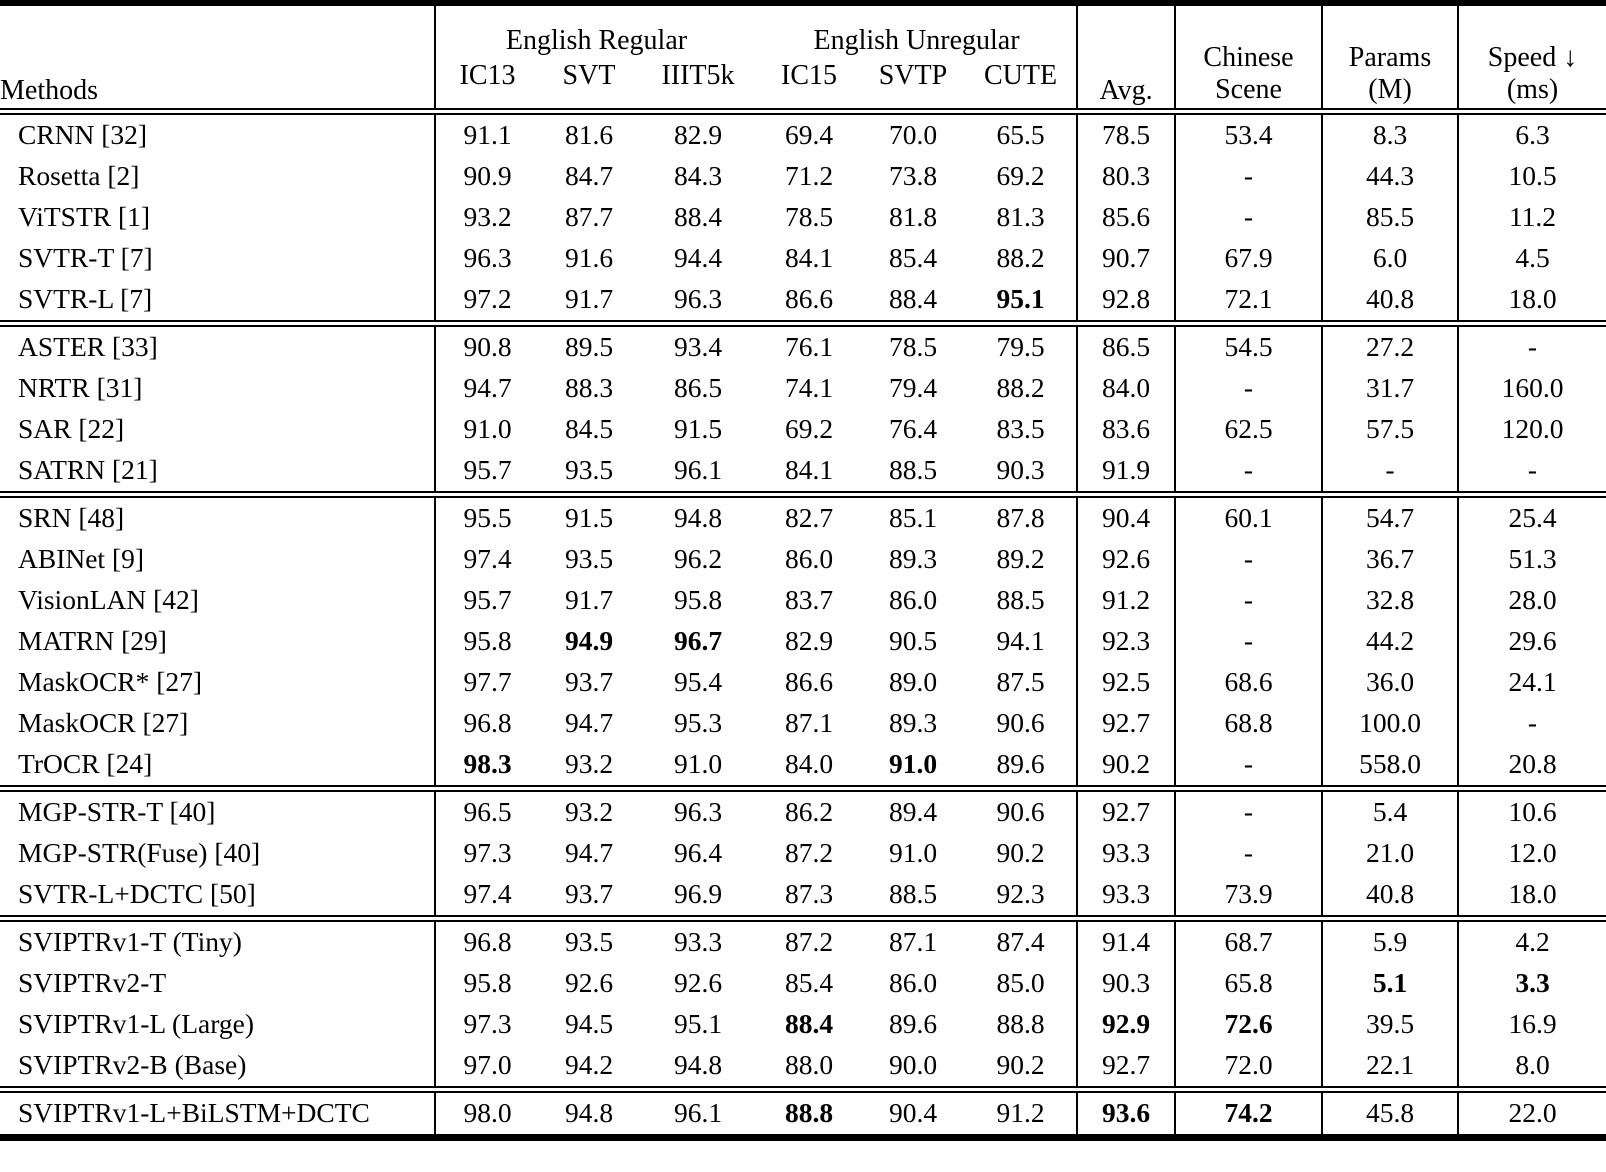 Image resolution: width=1606 pixels, height=1172 pixels. I want to click on value-cell: 96.3, so click(698, 809).